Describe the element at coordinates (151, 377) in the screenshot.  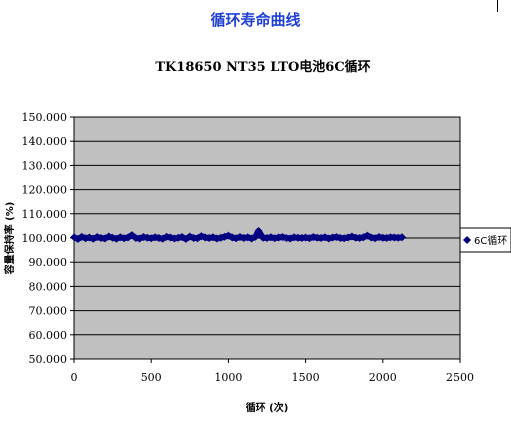
I see `x-tick-label: 500` at that location.